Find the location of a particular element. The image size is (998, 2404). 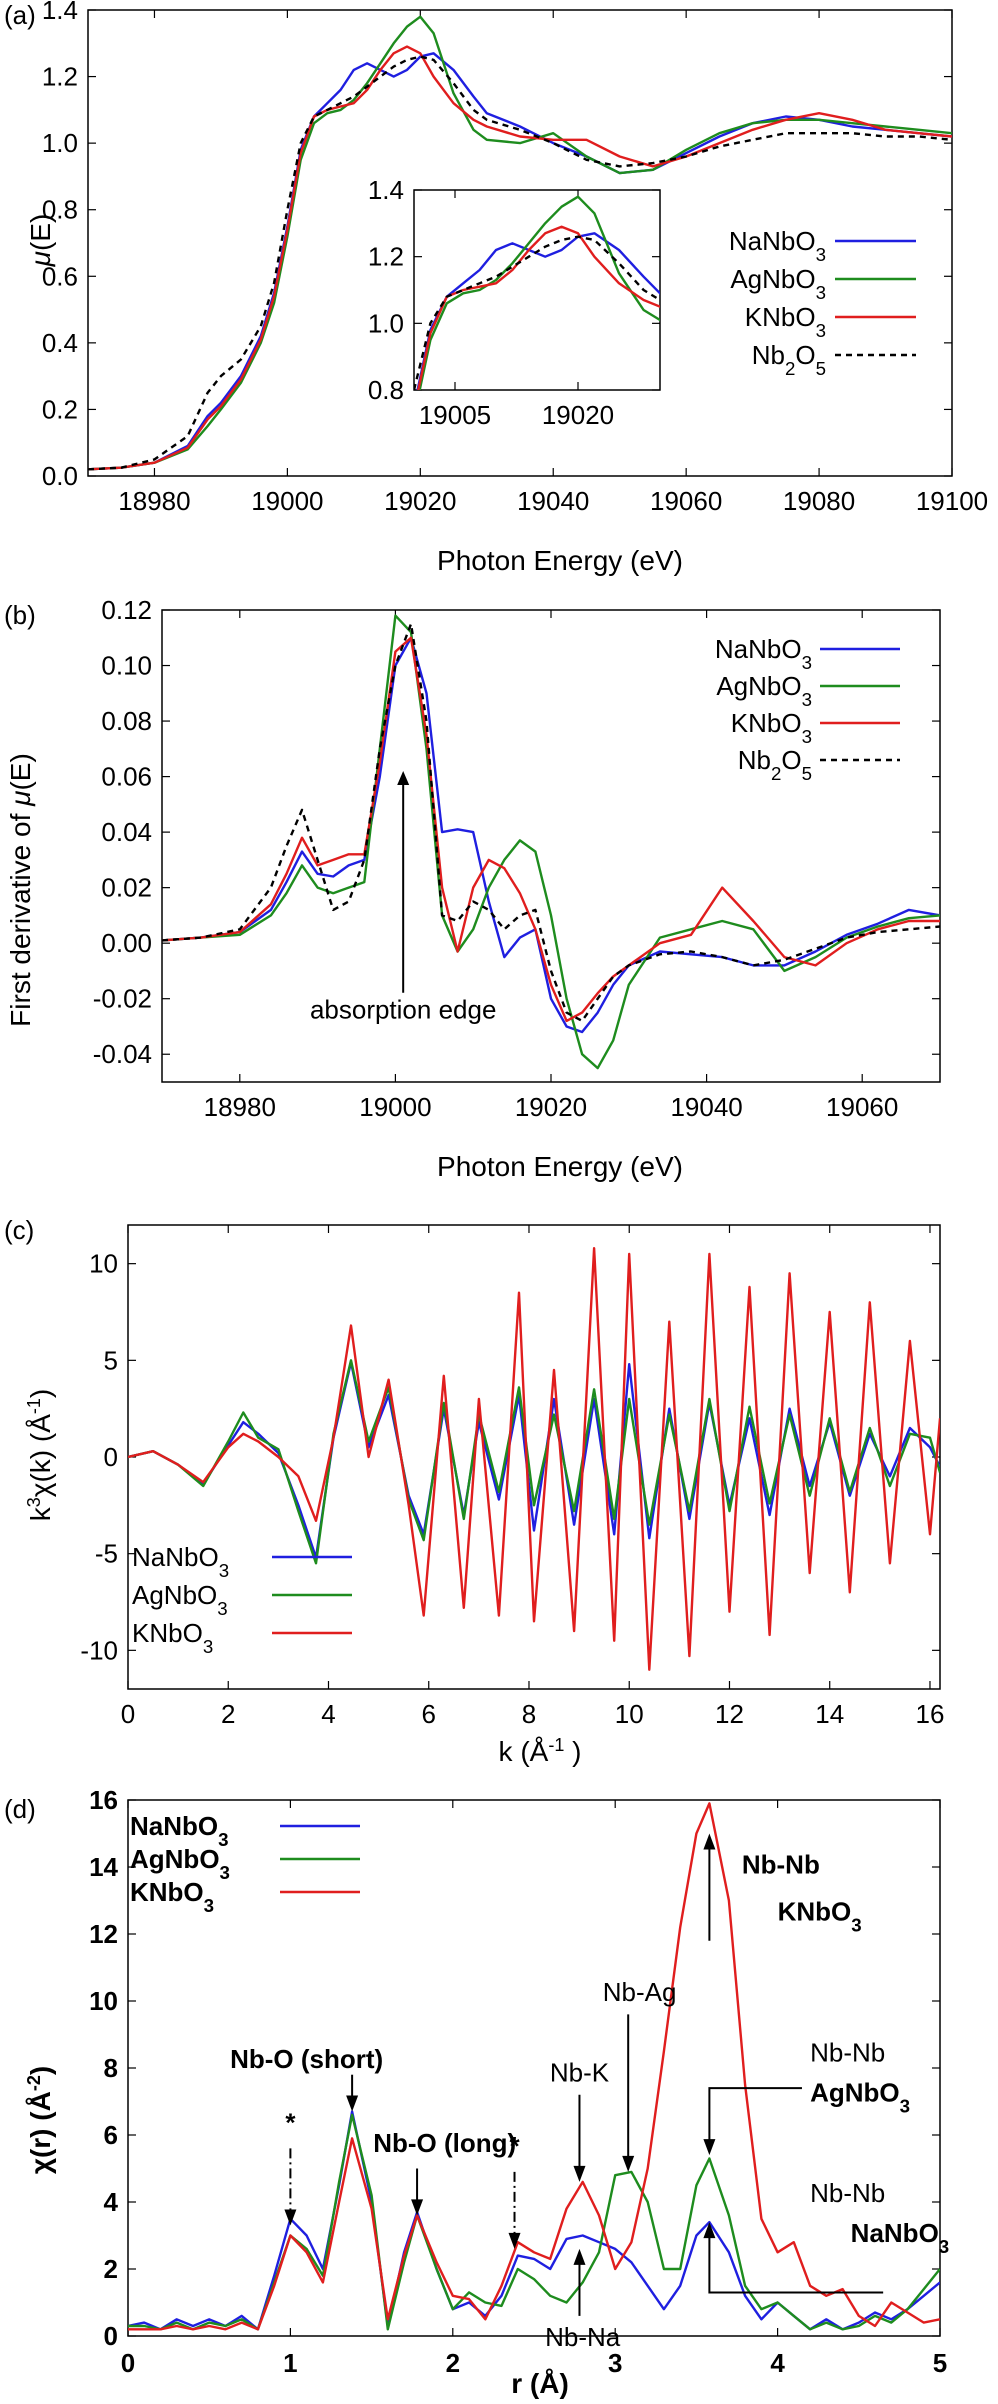

panel-b-xlabel: Photon Energy (eV) is located at coordinates (560, 1166).